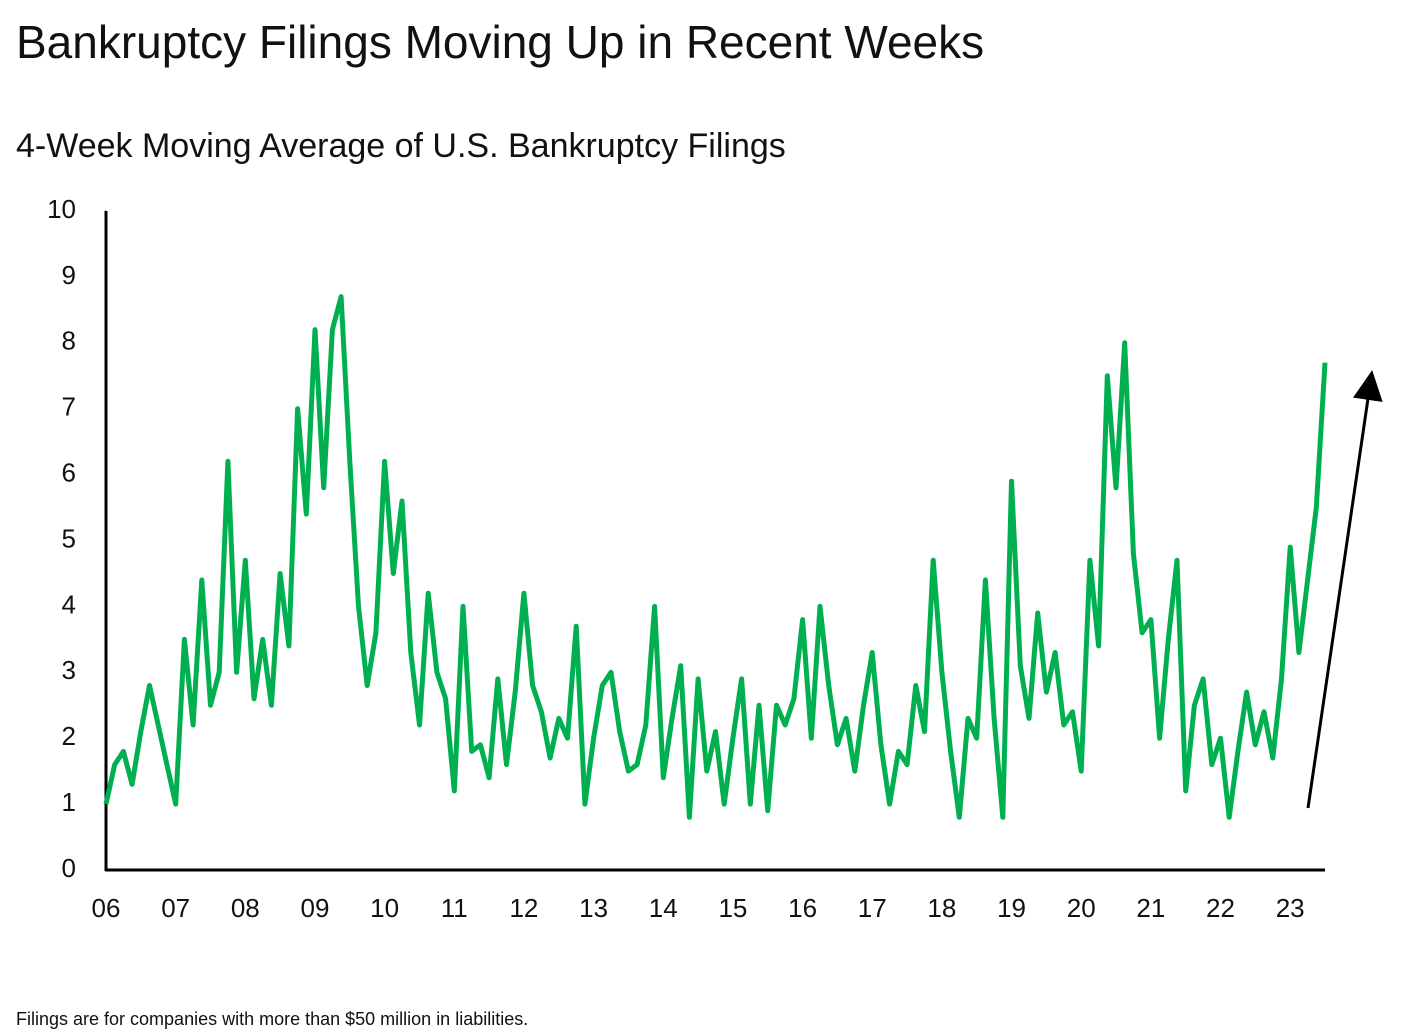 The width and height of the screenshot is (1420, 1033). I want to click on x-tick-label: 15, so click(732, 908).